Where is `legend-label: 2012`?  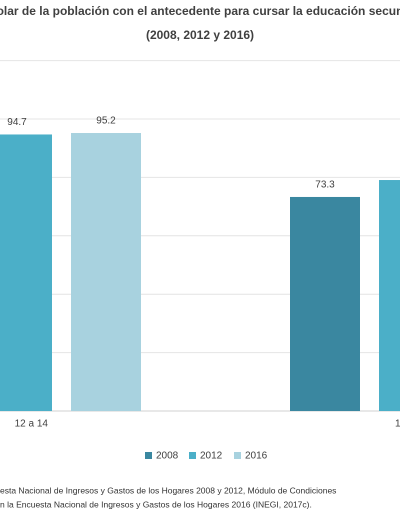
legend-label: 2012 is located at coordinates (211, 456).